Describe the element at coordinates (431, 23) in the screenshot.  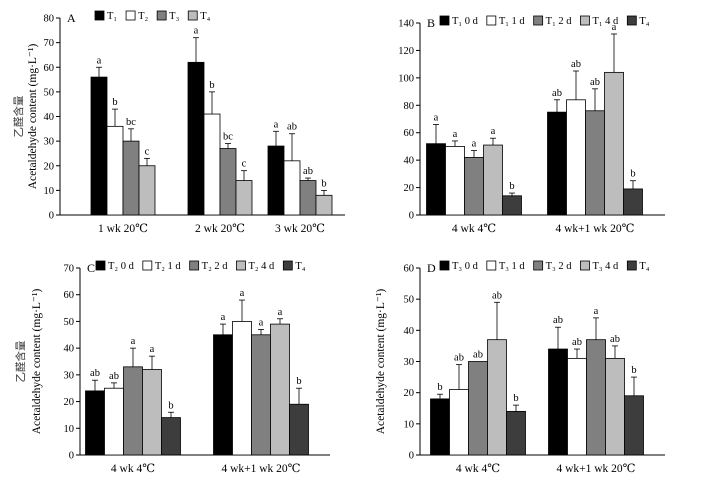
I see `panel-label: B` at that location.